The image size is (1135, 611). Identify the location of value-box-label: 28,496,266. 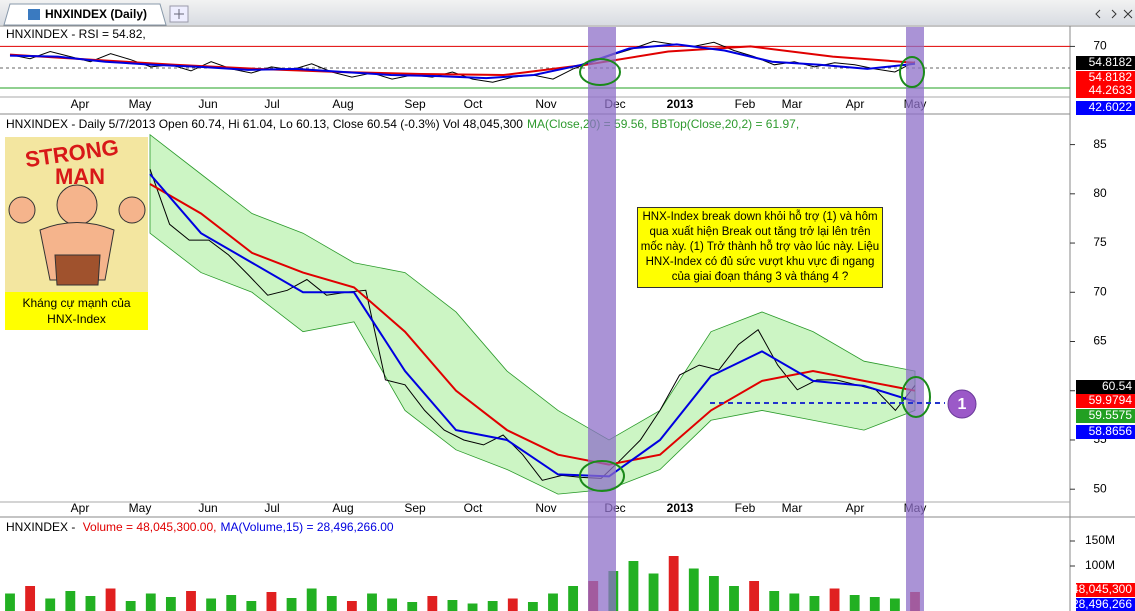
(1102, 604).